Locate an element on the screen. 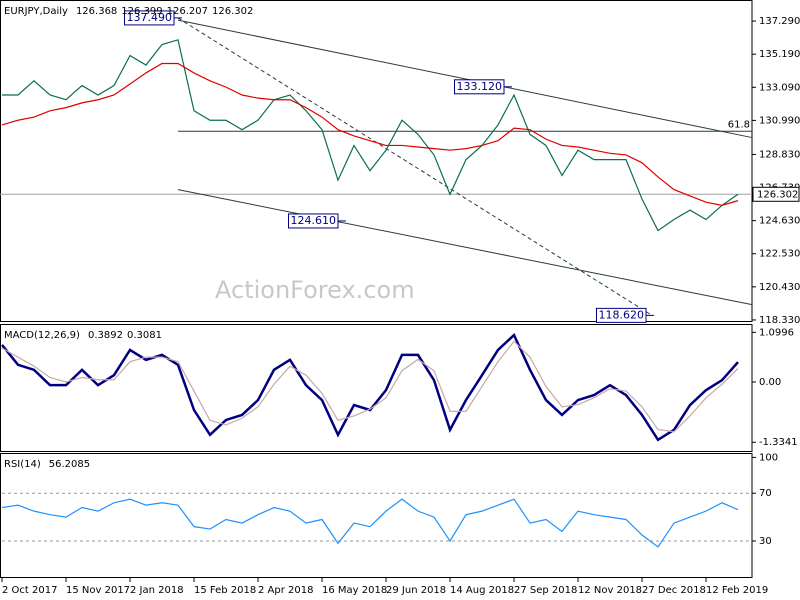 This screenshot has width=800, height=600. y-tick-label: -1.3341 is located at coordinates (778, 442).